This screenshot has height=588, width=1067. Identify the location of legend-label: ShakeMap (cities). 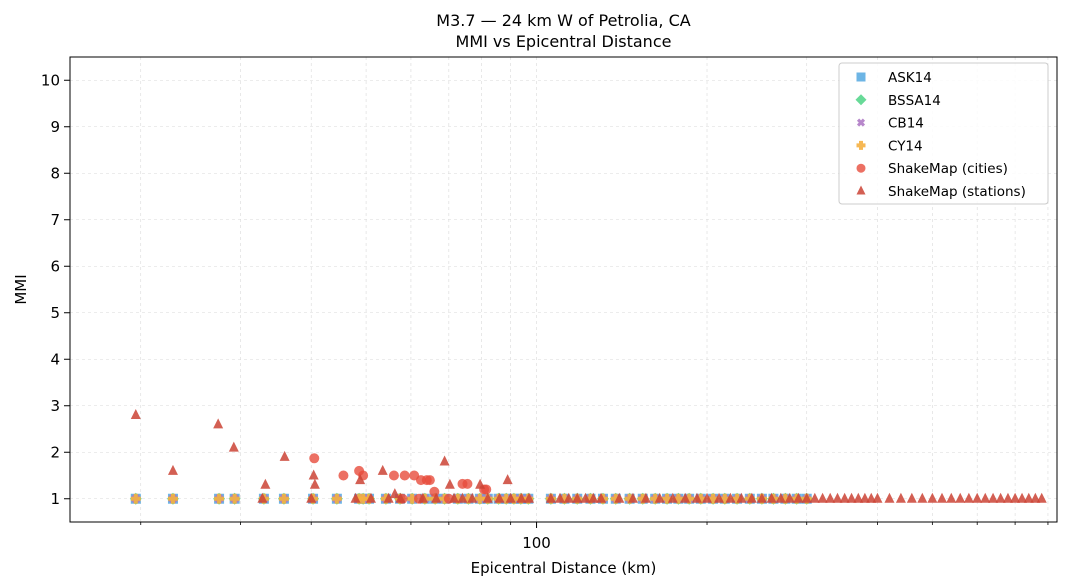
(948, 169).